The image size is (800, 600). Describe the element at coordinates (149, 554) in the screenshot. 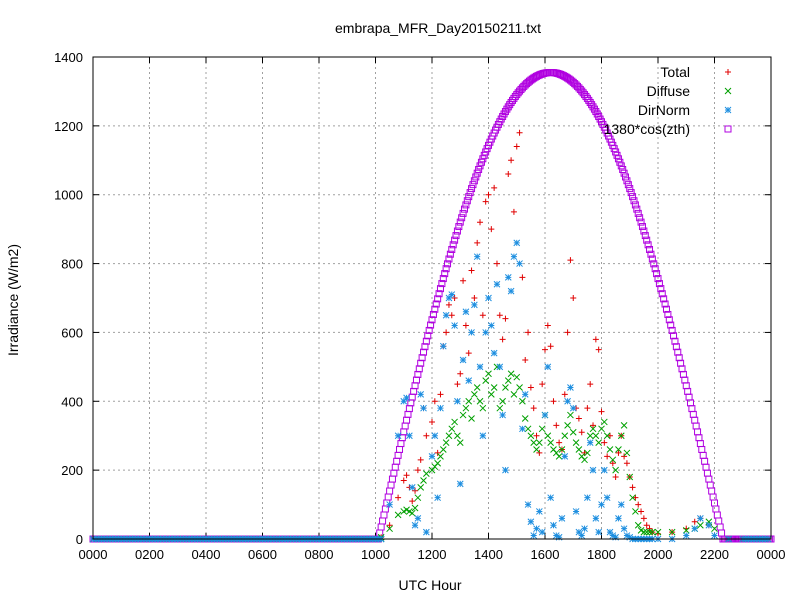

I see `x-tick-label: 0200` at that location.